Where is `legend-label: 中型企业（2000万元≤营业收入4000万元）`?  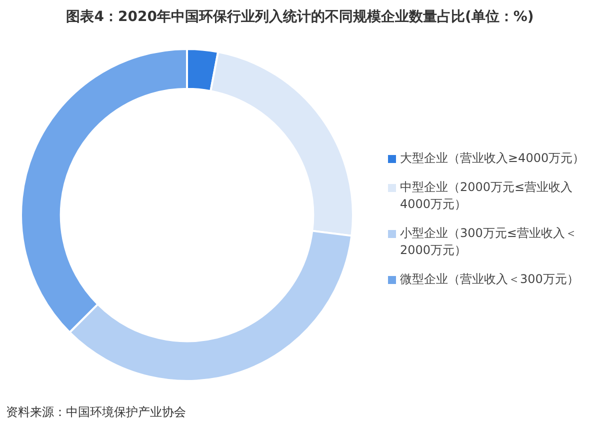 legend-label: 中型企业（2000万元≤营业收入4000万元） is located at coordinates (487, 196).